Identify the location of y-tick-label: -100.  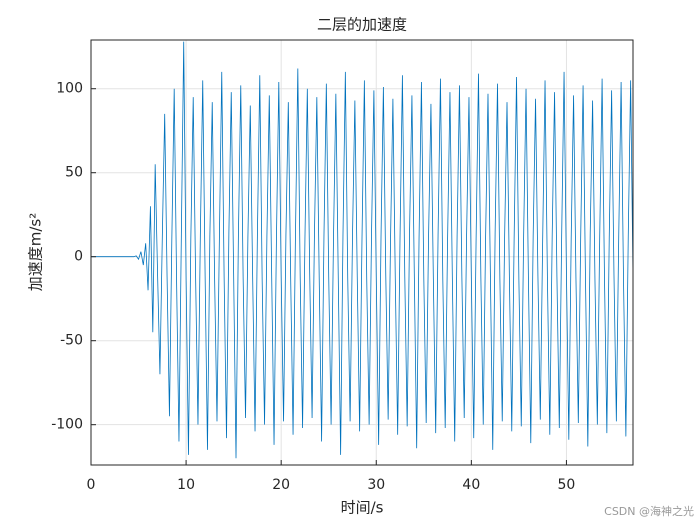
(67, 425).